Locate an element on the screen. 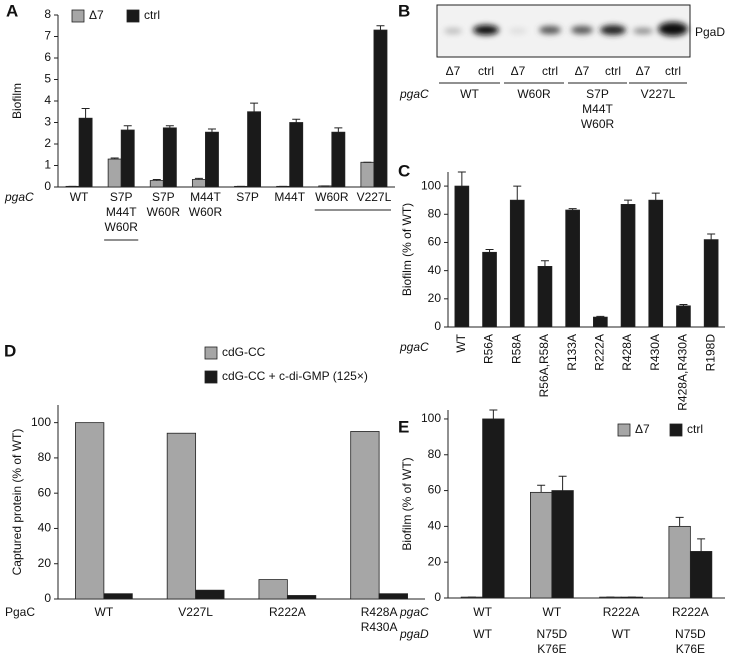 The width and height of the screenshot is (733, 663). legend-label: cdG-CC is located at coordinates (244, 352).